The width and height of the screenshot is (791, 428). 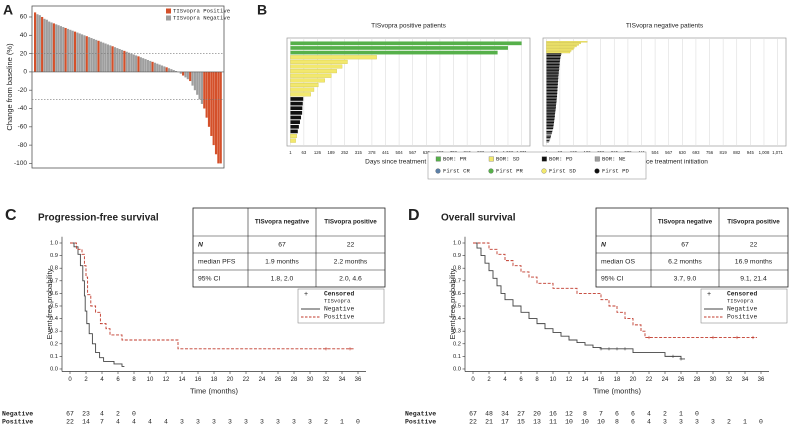 What do you see at coordinates (289, 247) in the screenshot?
I see `table-frame` at bounding box center [289, 247].